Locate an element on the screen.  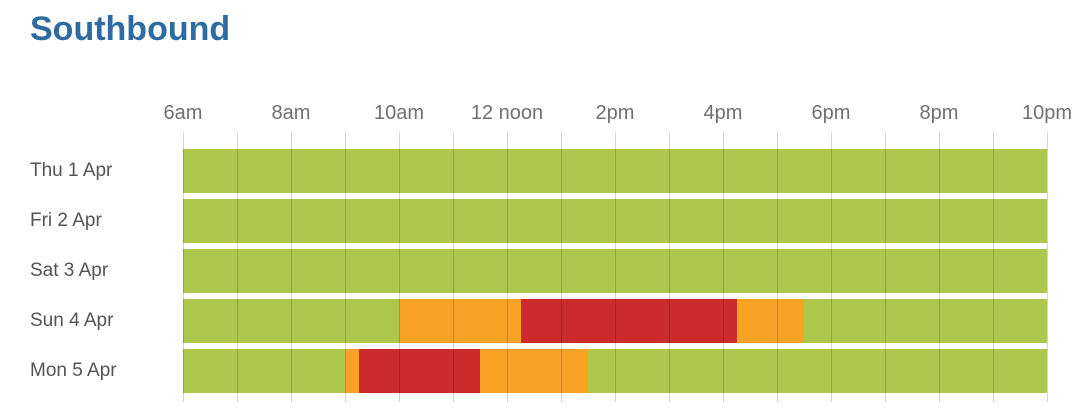
axis-tick-label: 6pm is located at coordinates (831, 113).